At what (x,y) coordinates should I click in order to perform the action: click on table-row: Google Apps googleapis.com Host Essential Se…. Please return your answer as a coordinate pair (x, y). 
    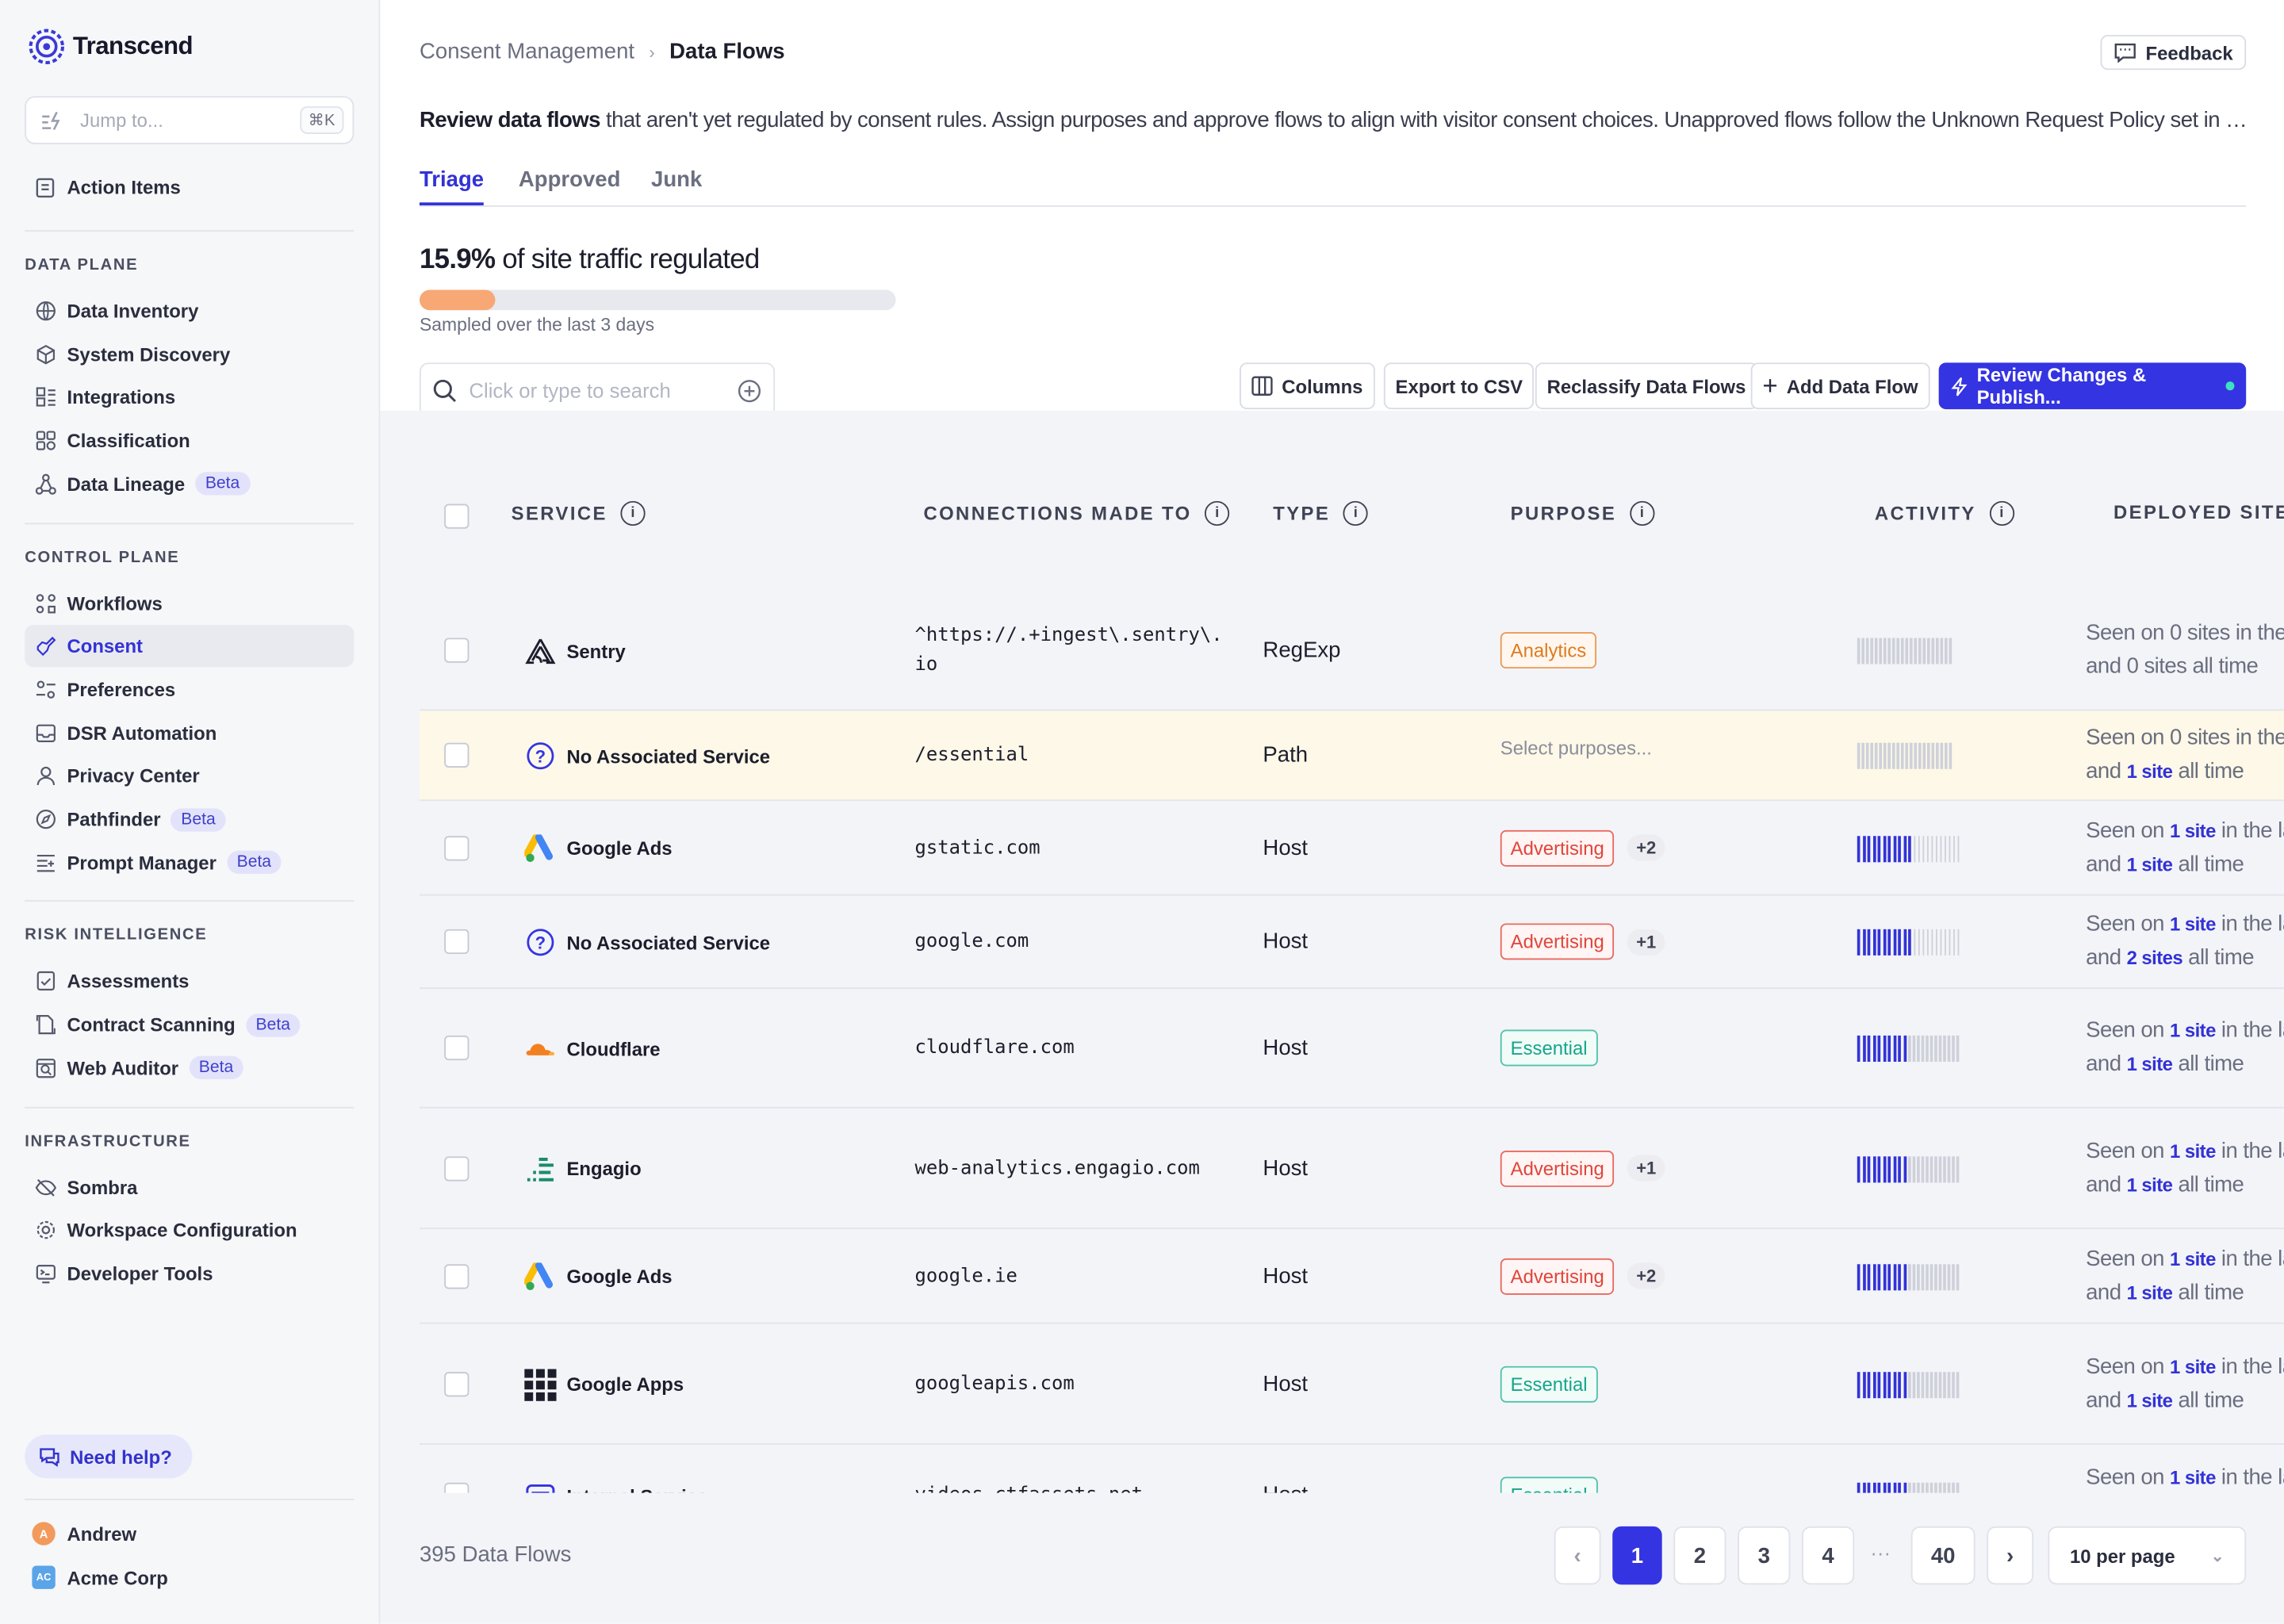
    Looking at the image, I should click on (1351, 1385).